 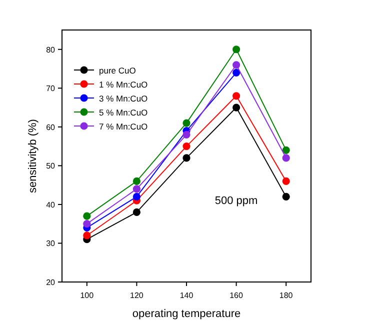 What do you see at coordinates (187, 295) in the screenshot?
I see `x-tick-label: 140` at bounding box center [187, 295].